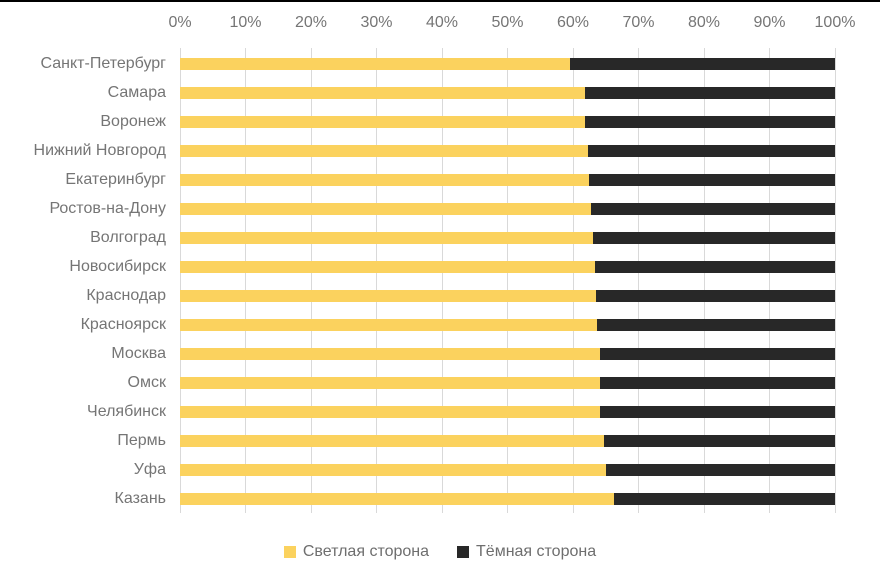  Describe the element at coordinates (115, 179) in the screenshot. I see `category-label: Екатеринбург` at that location.